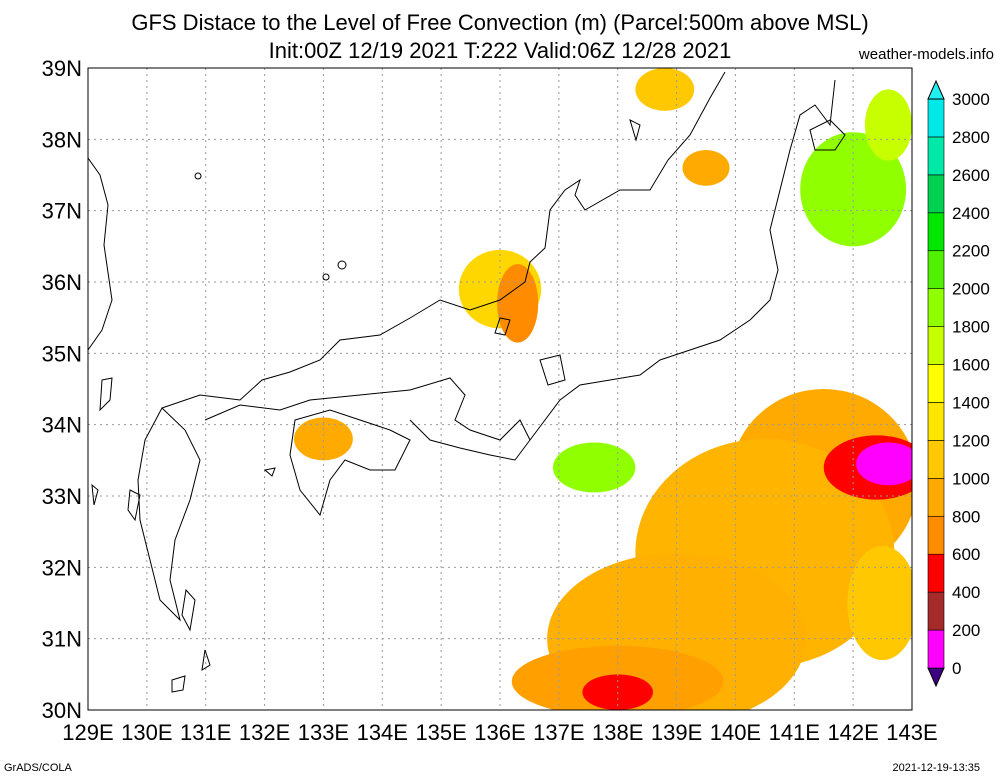 The height and width of the screenshot is (779, 1000). I want to click on colorbar-min-arrow, so click(936, 677).